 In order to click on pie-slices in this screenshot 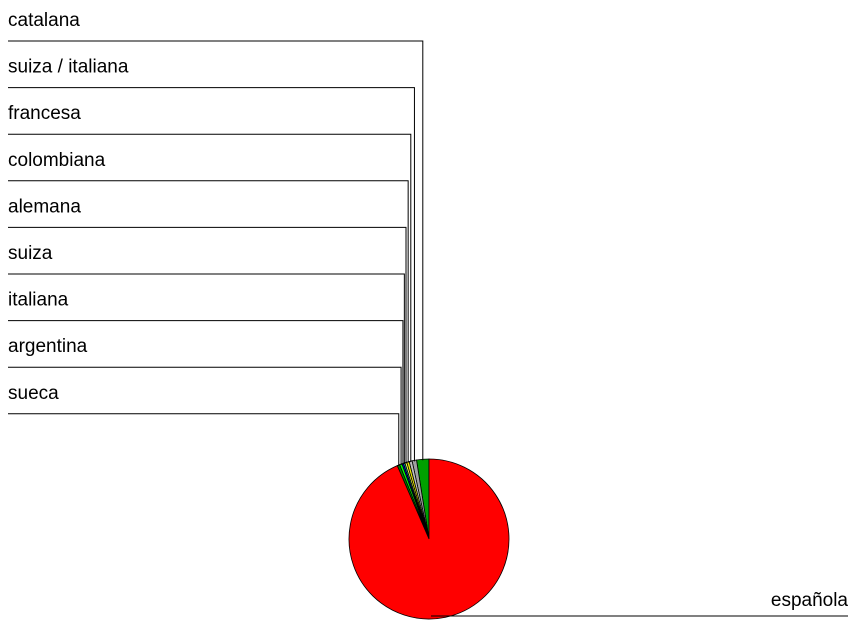, I will do `click(429, 539)`.